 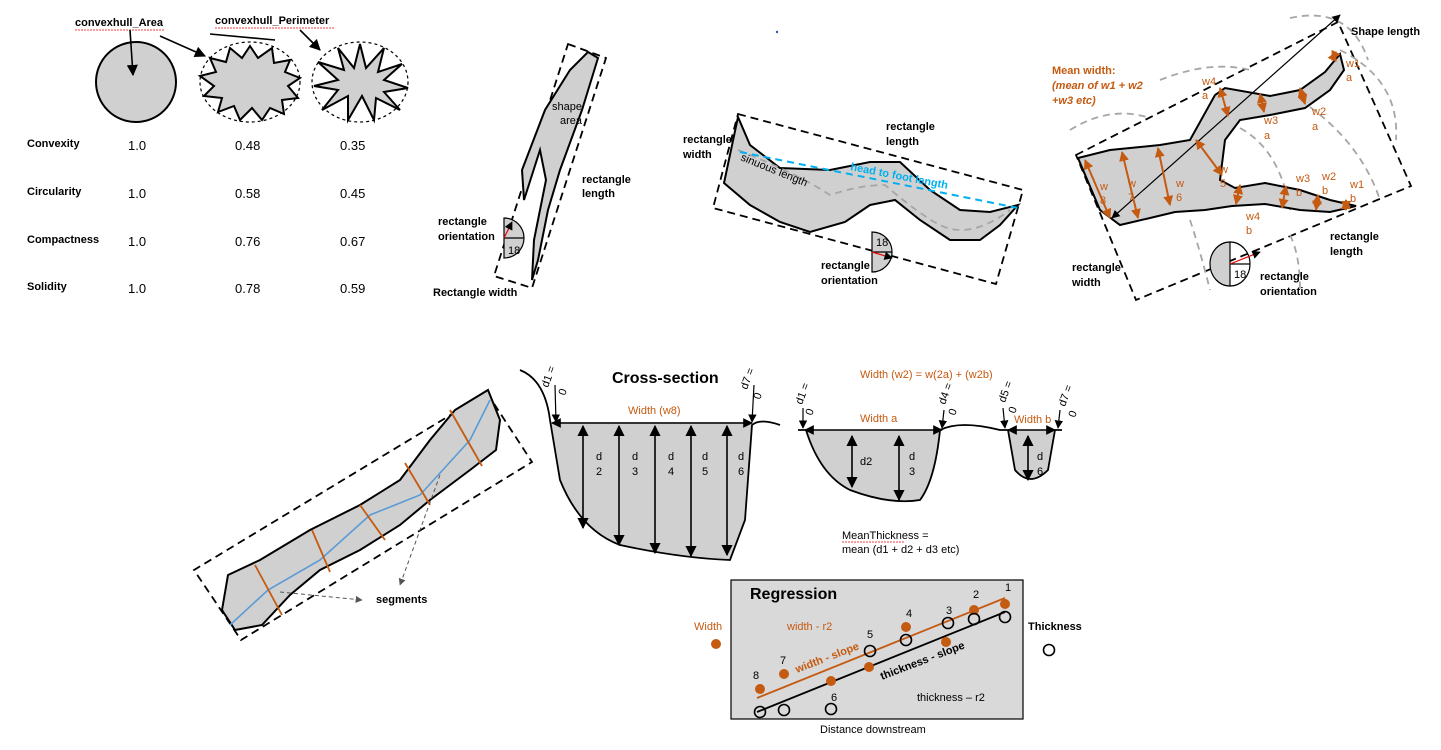 I want to click on metric-value: 0.48, so click(x=247, y=145).